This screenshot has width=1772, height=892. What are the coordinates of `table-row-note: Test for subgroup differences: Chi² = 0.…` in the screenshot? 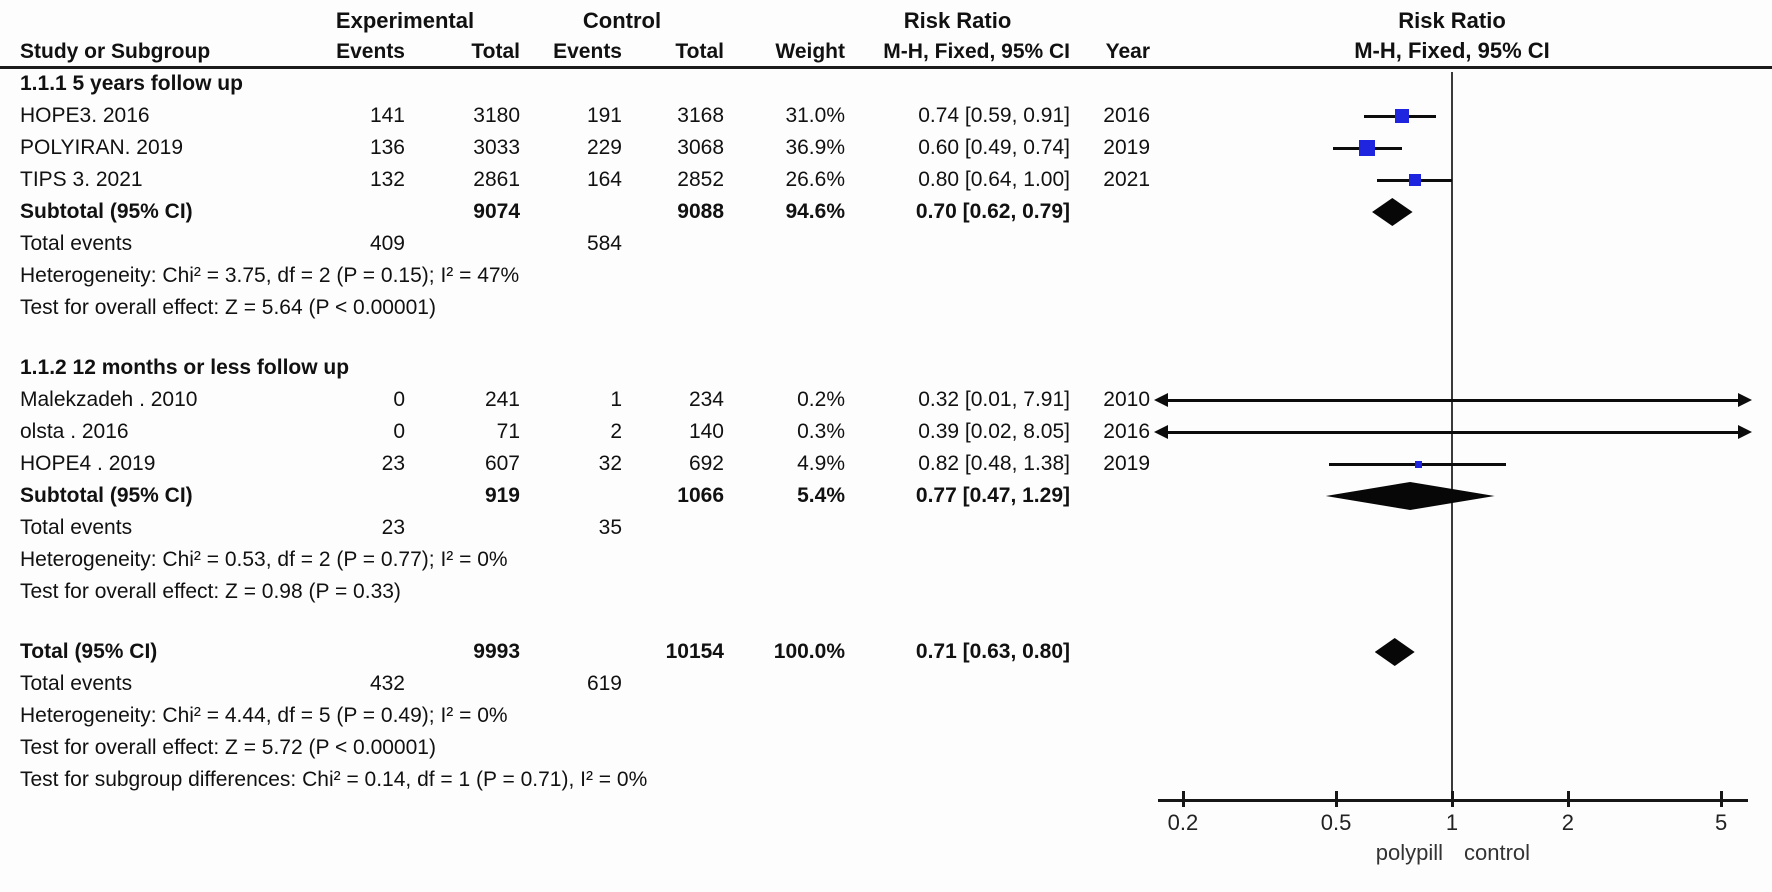 It's located at (585, 780).